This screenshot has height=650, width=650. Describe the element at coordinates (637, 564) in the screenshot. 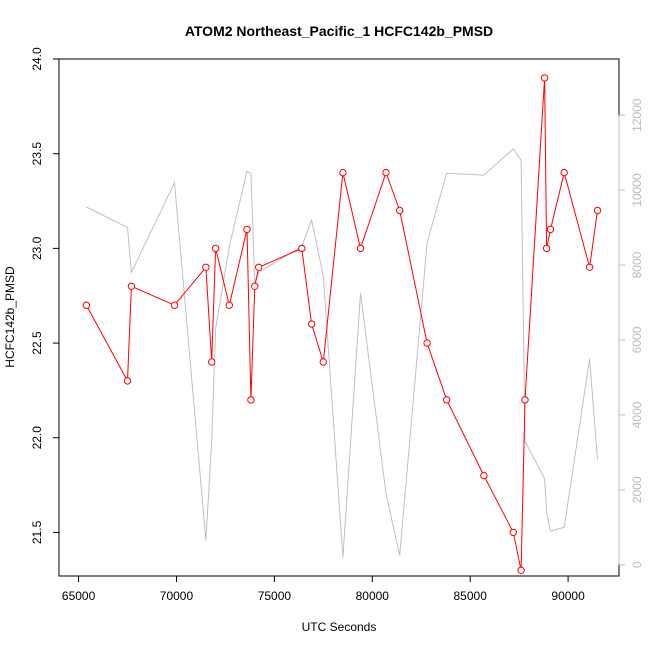

I see `y2-tick-label: 0` at that location.